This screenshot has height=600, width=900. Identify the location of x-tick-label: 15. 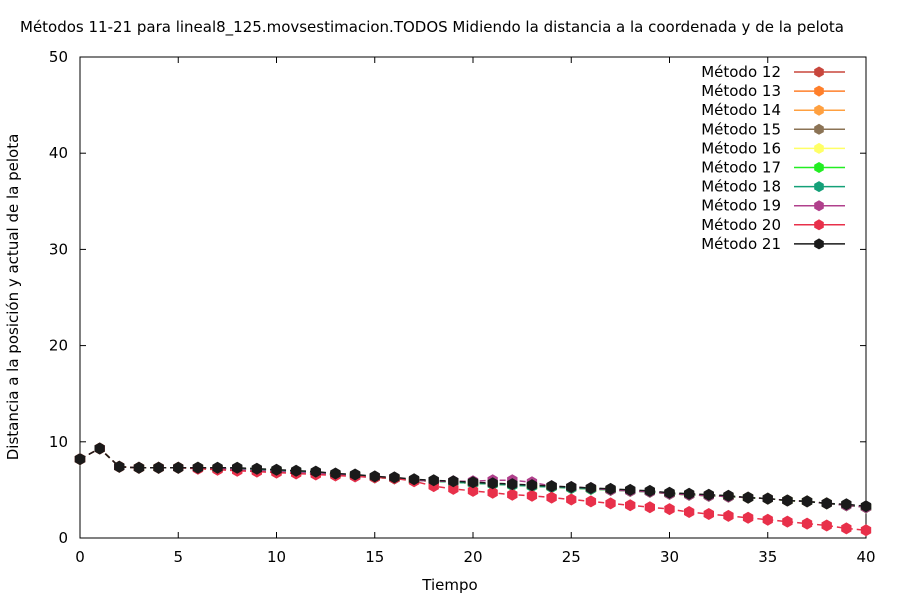
(374, 557).